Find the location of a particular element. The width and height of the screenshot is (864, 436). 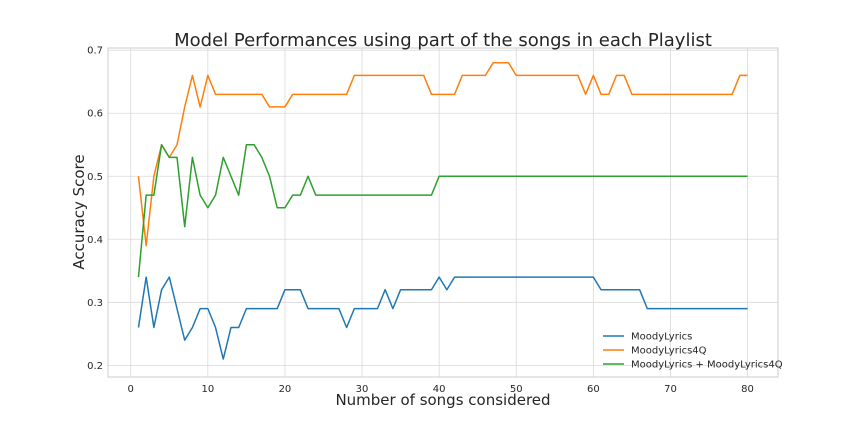

y-tick-label: 0.7 is located at coordinates (95, 51).